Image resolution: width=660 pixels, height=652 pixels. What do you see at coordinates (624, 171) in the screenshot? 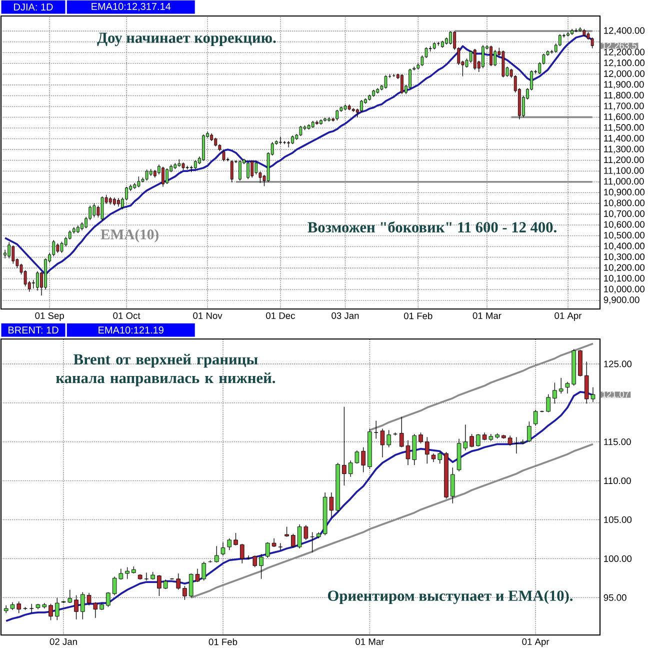
I see `y-tick-label: 11,100.00` at bounding box center [624, 171].